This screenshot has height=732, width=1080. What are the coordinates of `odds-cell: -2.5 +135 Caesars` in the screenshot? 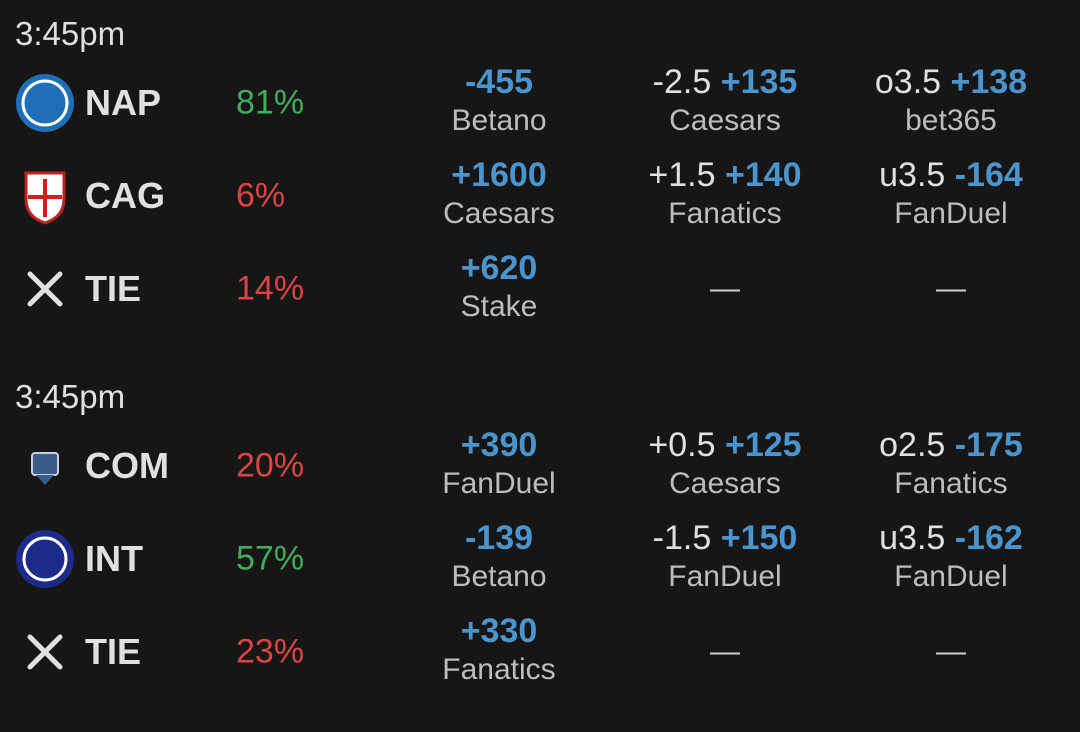 It's located at (725, 100).